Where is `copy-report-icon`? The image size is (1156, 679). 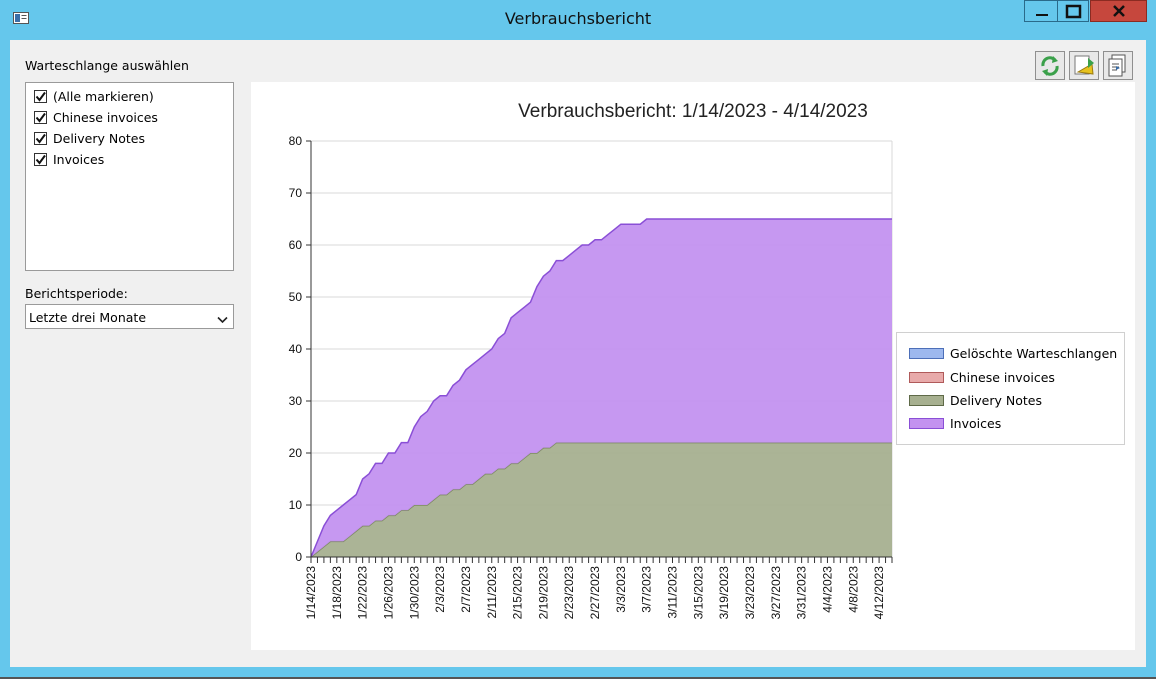 copy-report-icon is located at coordinates (1117, 65).